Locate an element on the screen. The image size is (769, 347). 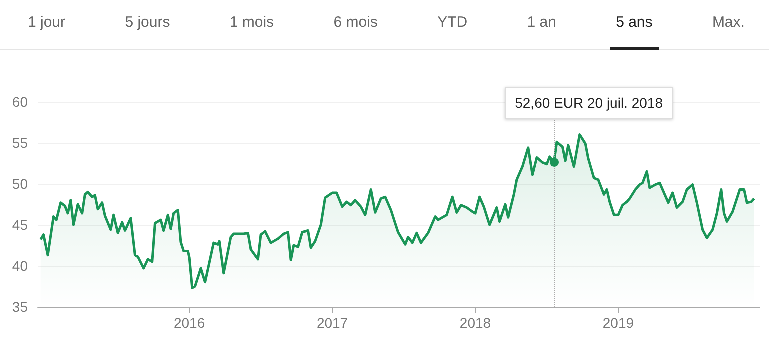
x-tick-label: 2019 is located at coordinates (618, 323).